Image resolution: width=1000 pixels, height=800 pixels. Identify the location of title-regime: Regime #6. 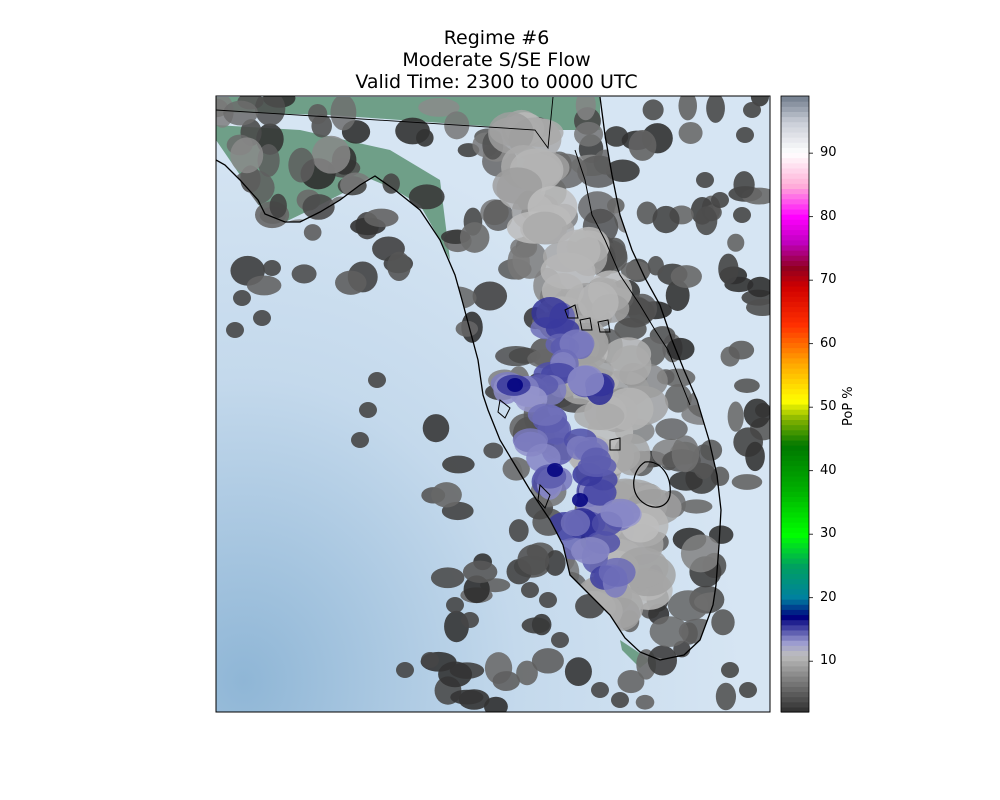
(496, 38).